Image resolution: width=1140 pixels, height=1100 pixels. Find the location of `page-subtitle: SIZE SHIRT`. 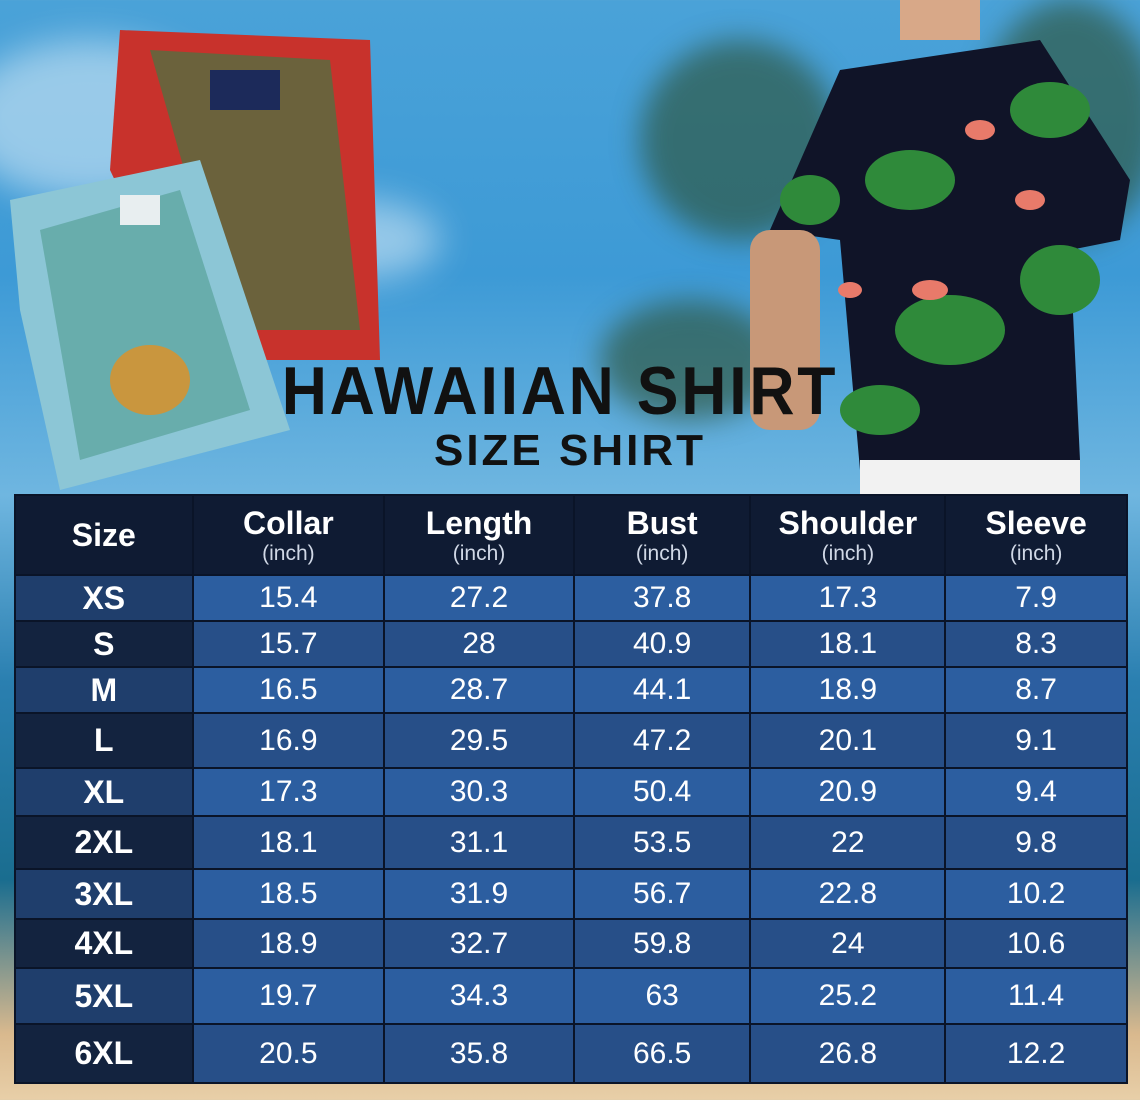

page-subtitle: SIZE SHIRT is located at coordinates (570, 450).